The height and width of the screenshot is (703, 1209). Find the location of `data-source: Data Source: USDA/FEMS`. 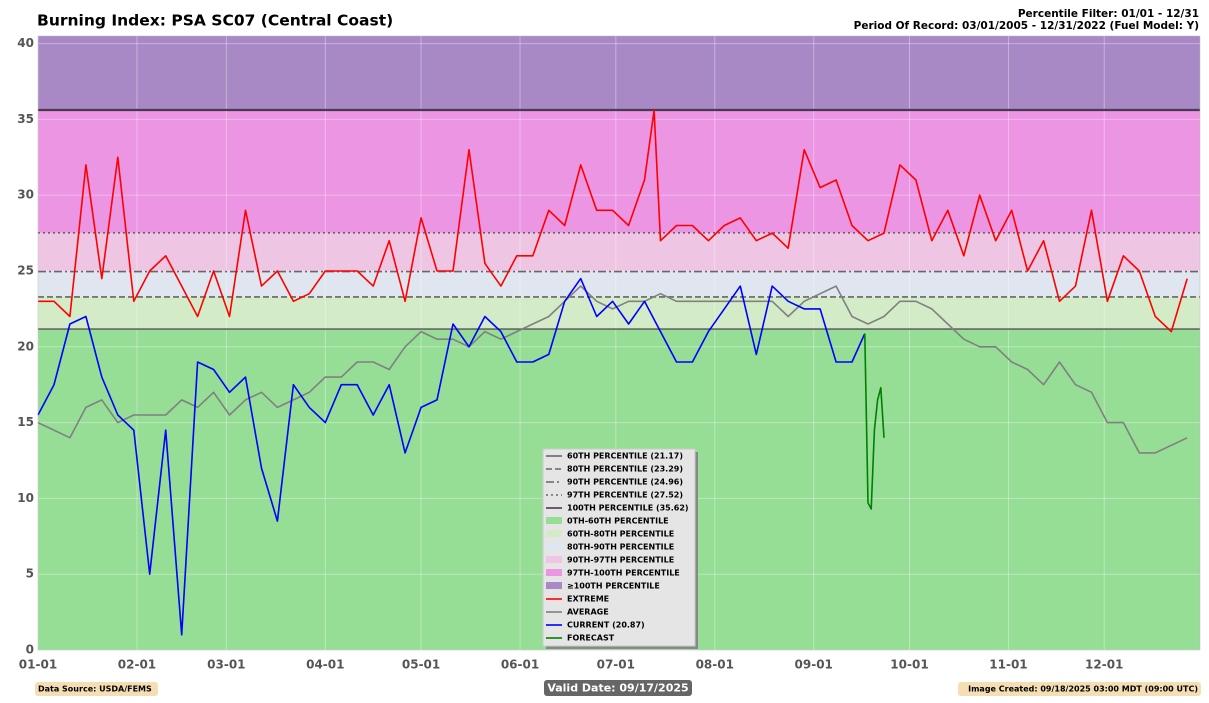

data-source: Data Source: USDA/FEMS is located at coordinates (95, 689).